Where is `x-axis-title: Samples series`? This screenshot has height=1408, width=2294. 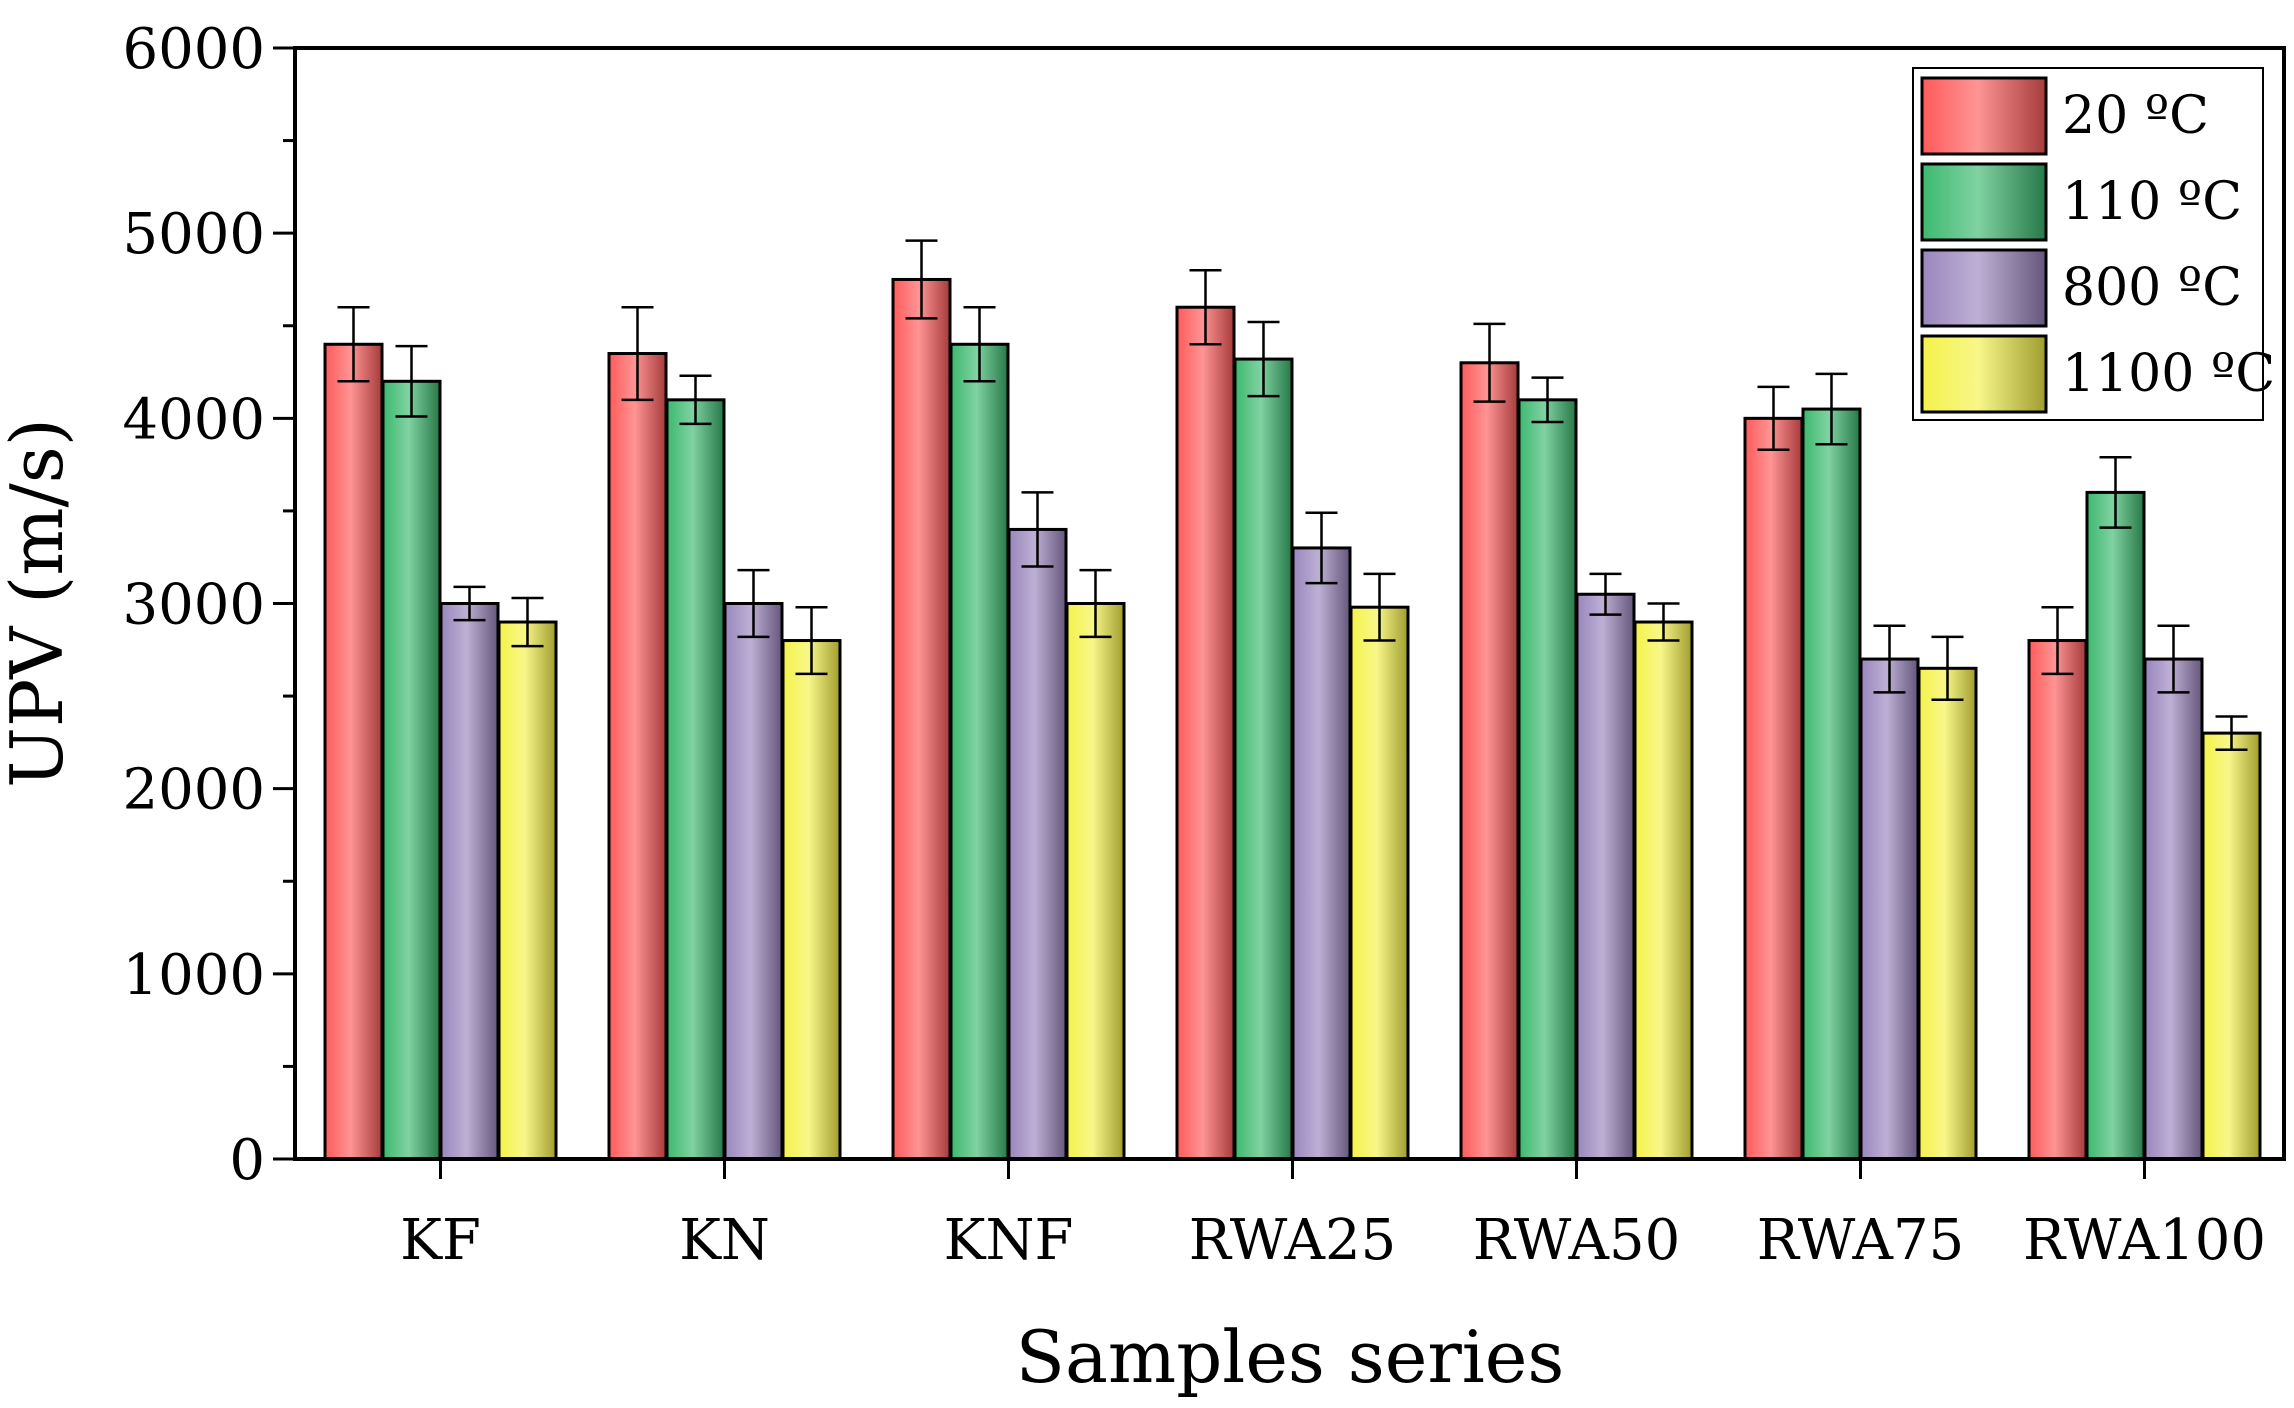 x-axis-title: Samples series is located at coordinates (1290, 1357).